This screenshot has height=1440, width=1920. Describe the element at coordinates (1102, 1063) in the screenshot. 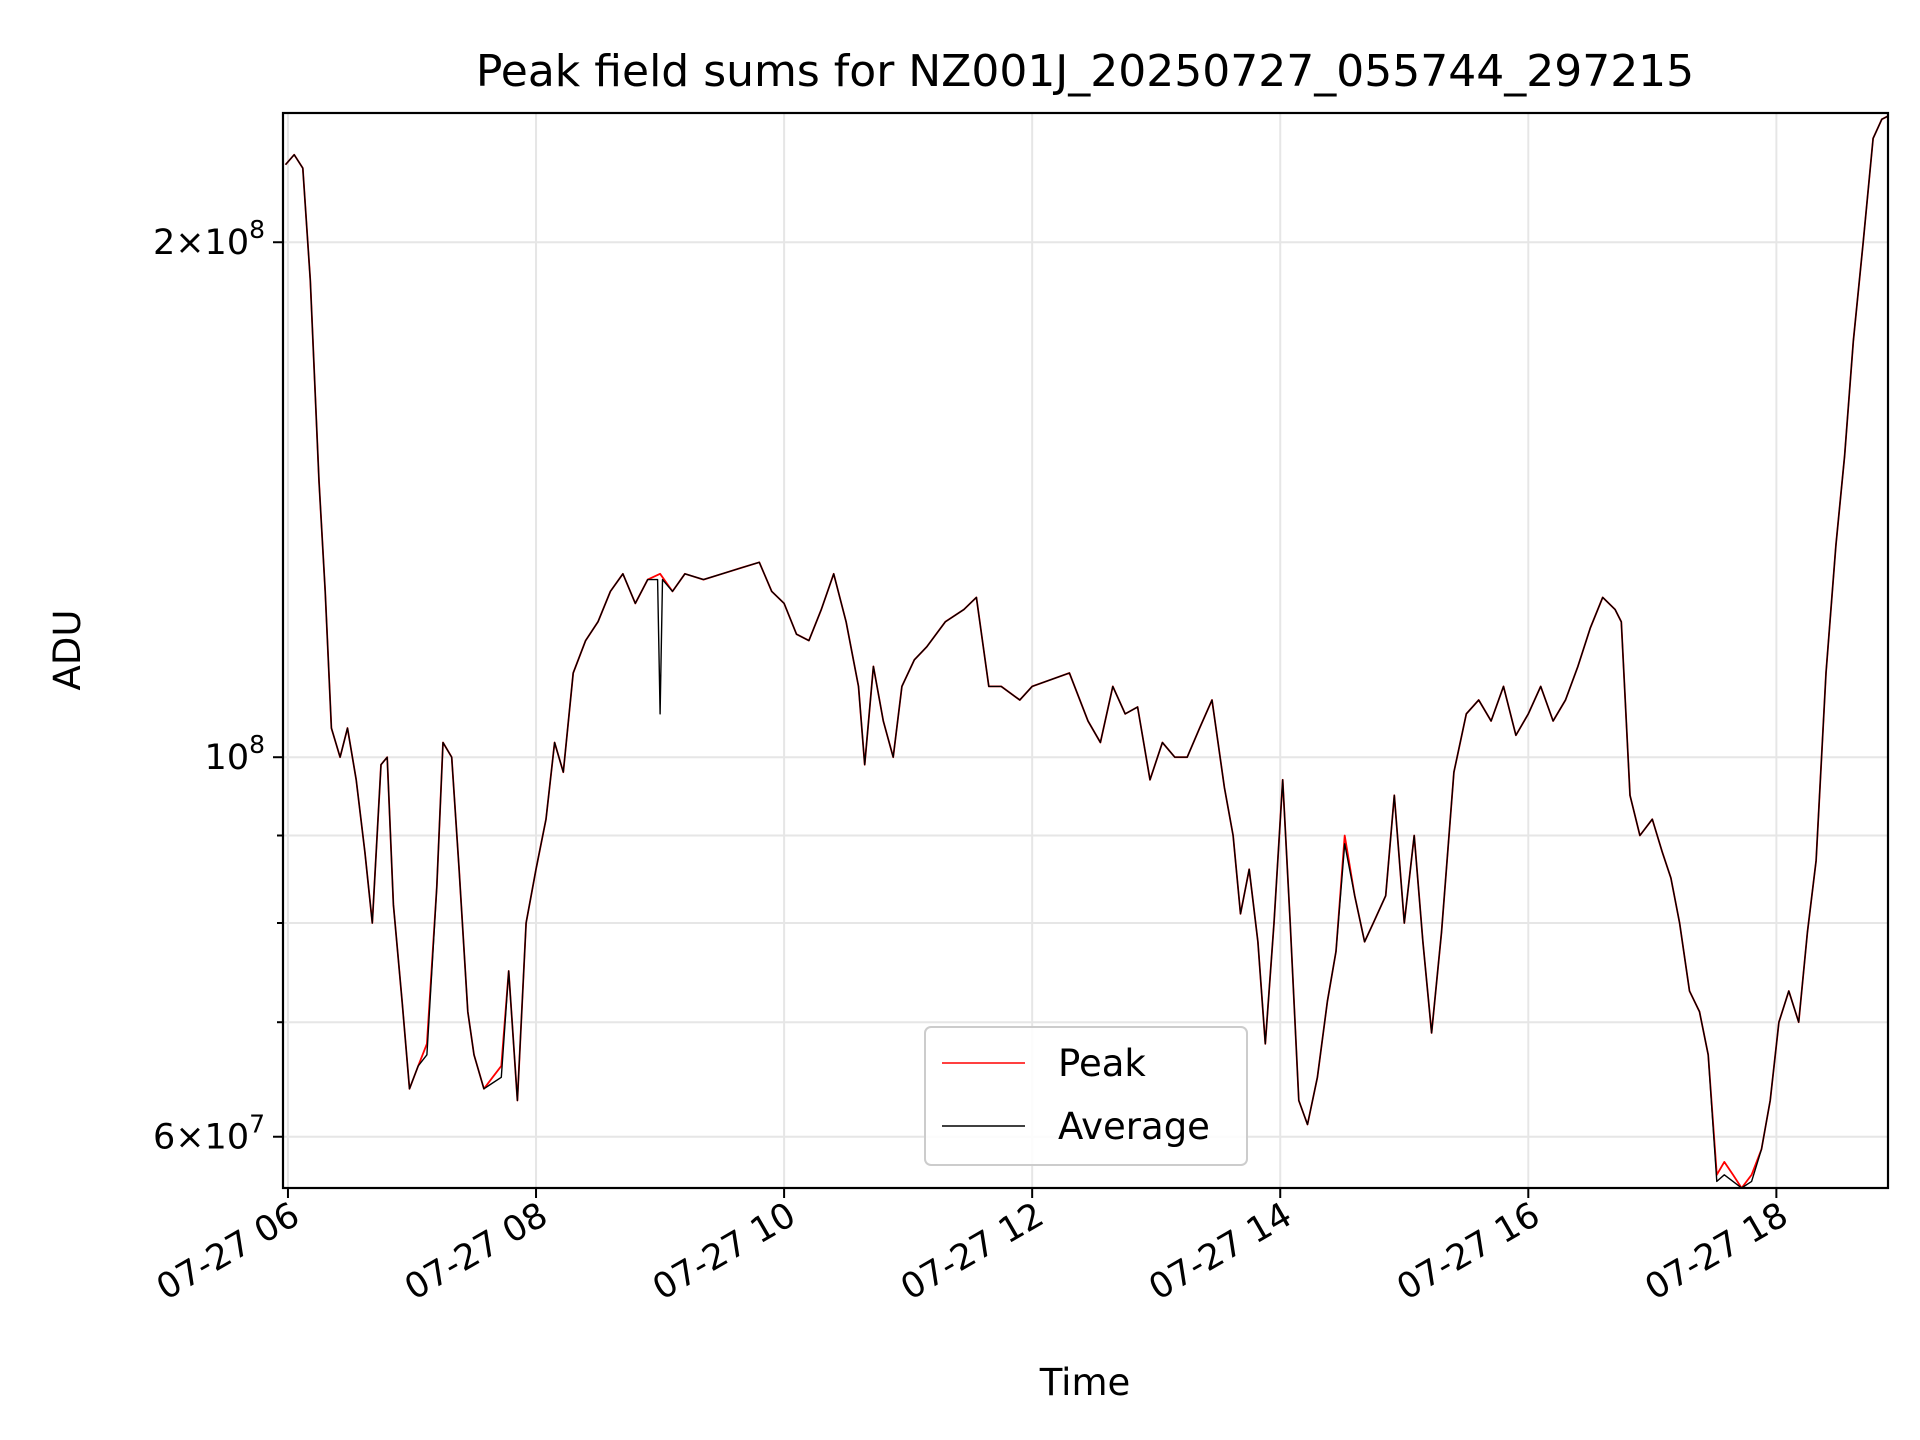

I see `legend-peak-label: Peak` at that location.